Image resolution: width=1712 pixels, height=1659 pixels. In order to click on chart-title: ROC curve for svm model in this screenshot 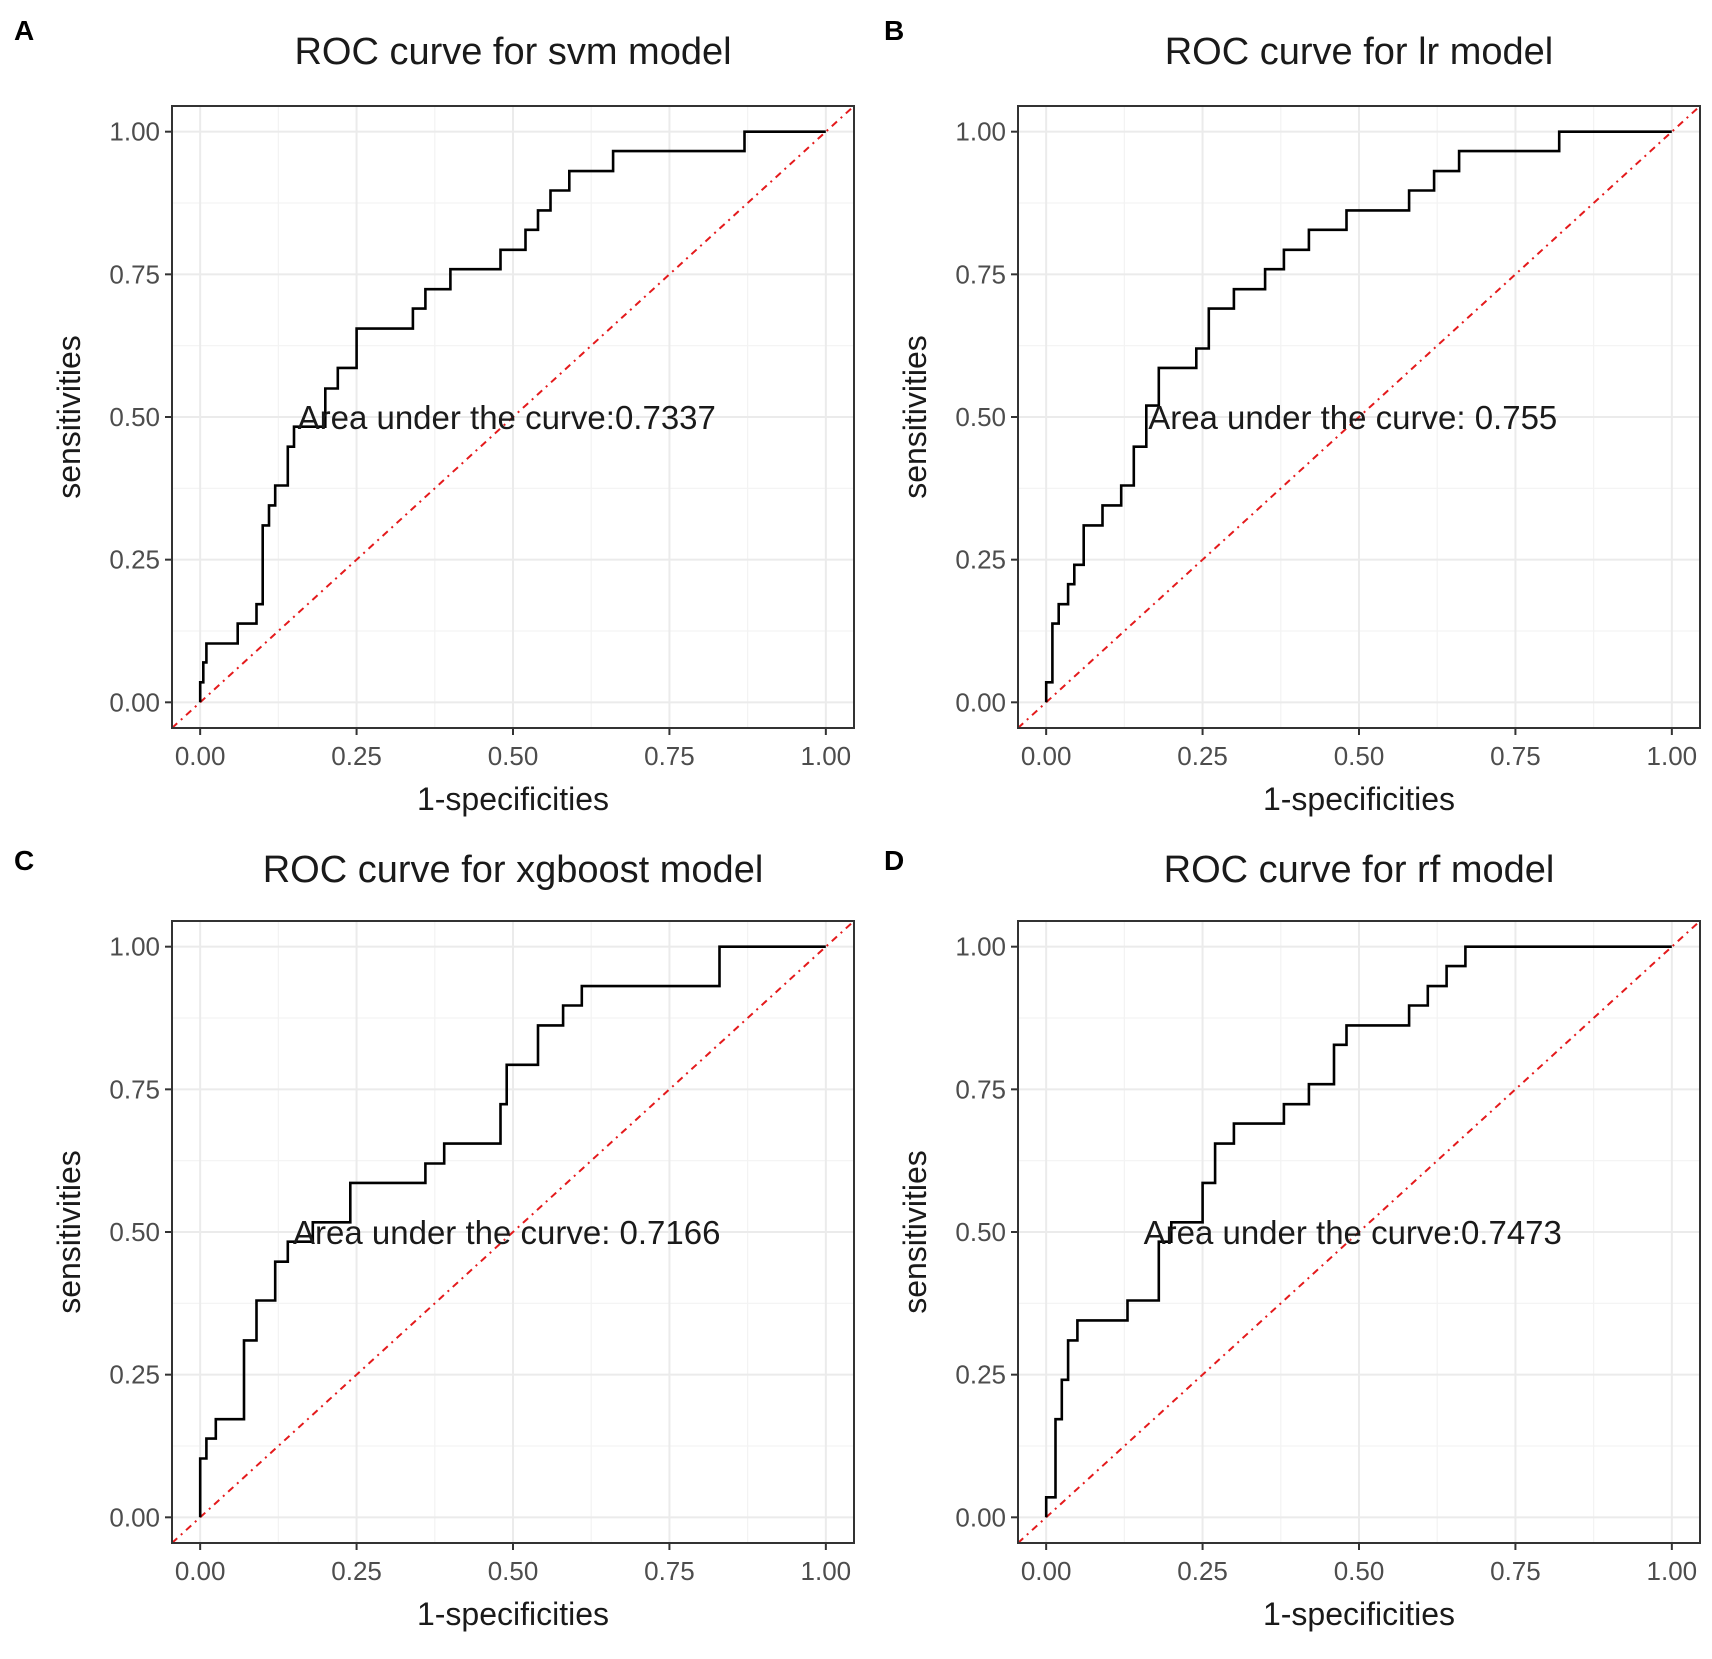, I will do `click(512, 52)`.